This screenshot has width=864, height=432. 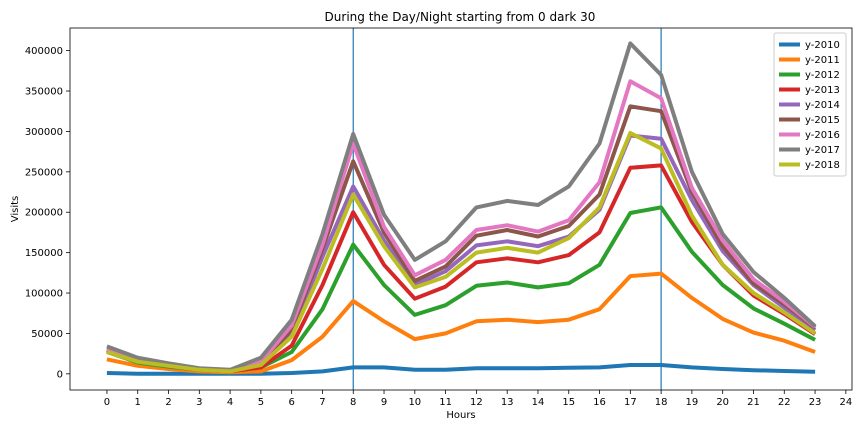 I want to click on legend-label-y-2014: y-2014, so click(x=822, y=105).